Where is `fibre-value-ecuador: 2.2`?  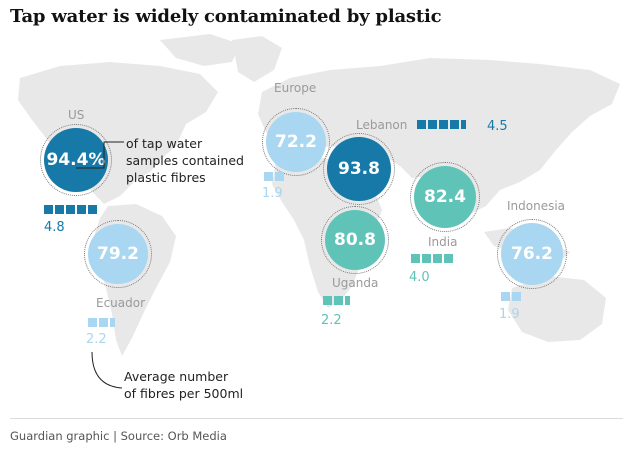
fibre-value-ecuador: 2.2 is located at coordinates (96, 339).